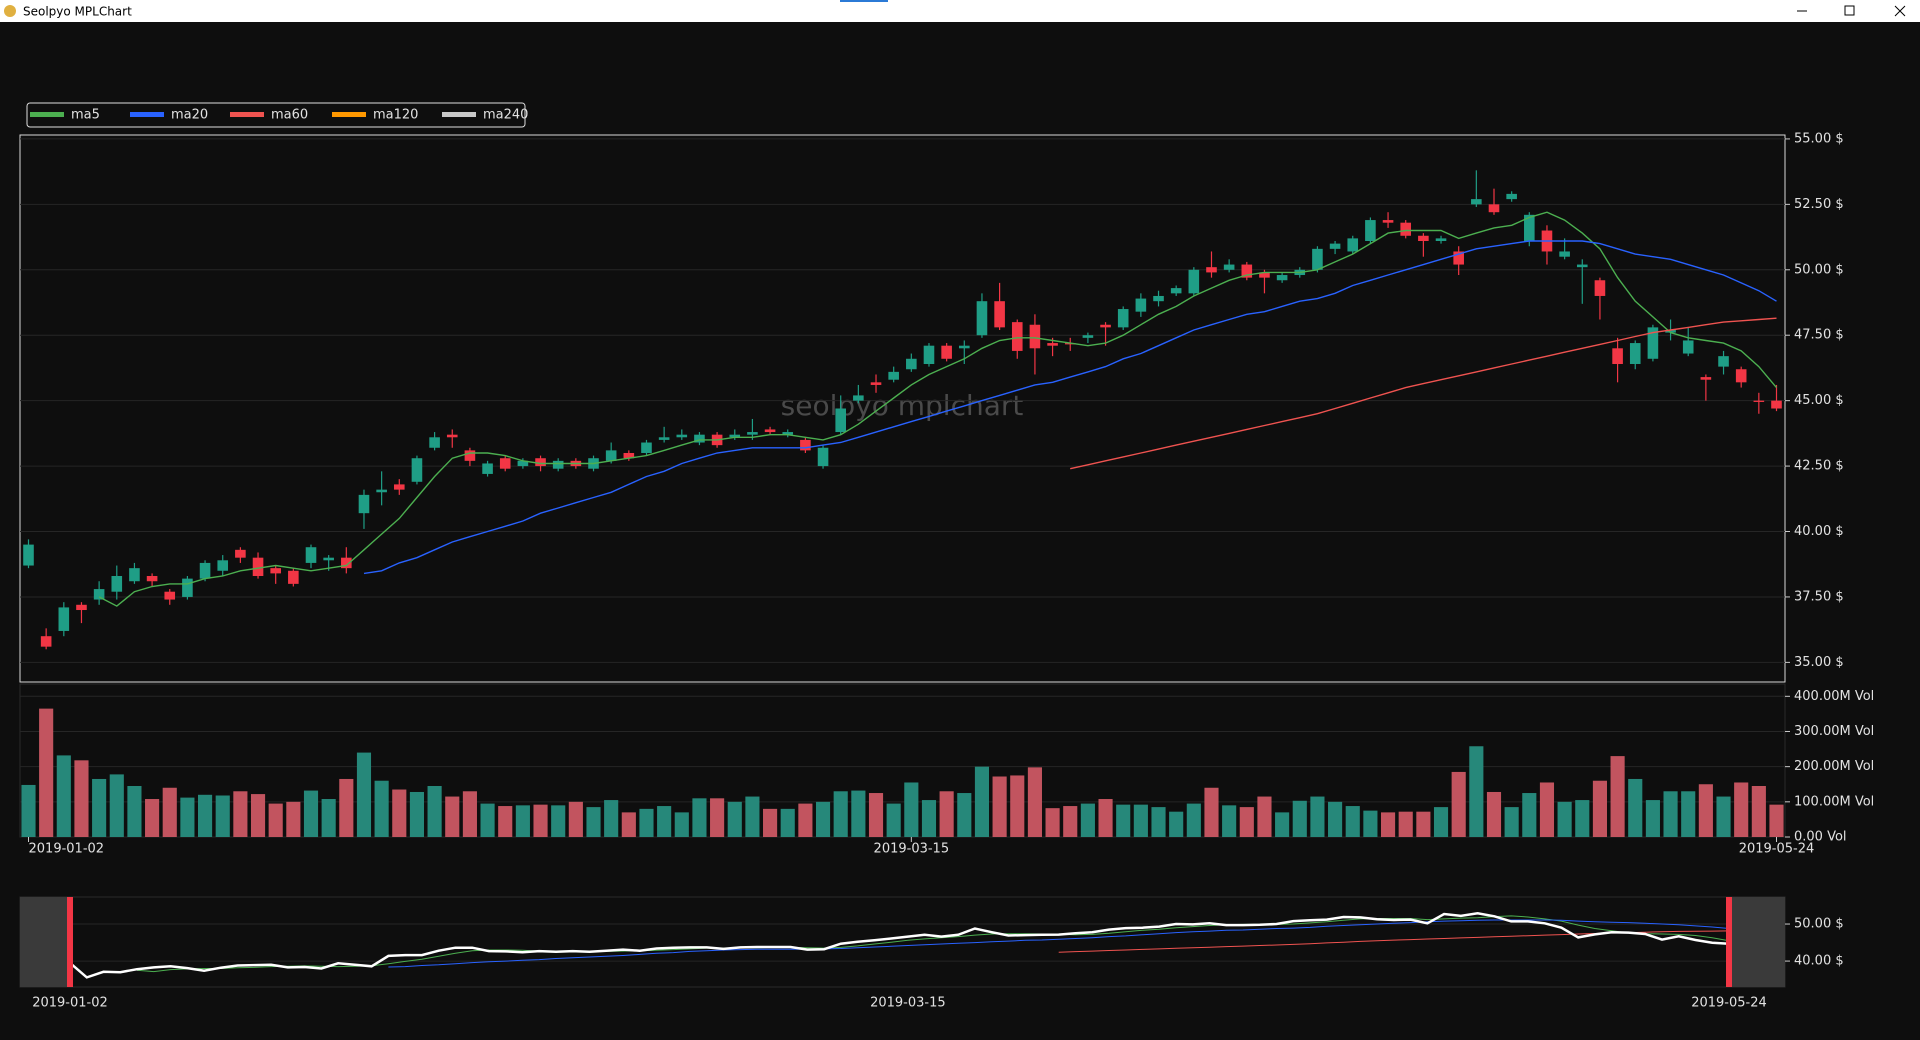  I want to click on navigator-x-label: 2019-01-02, so click(70, 1003).